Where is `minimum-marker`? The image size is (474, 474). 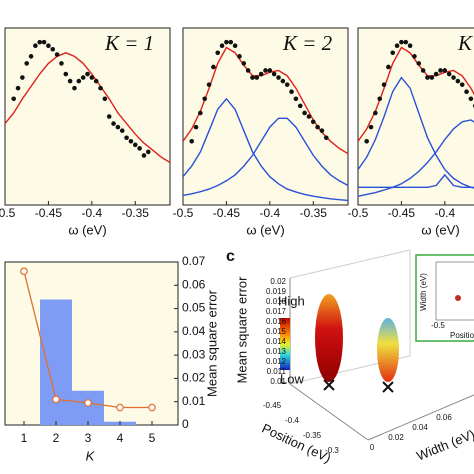 minimum-marker is located at coordinates (358, 386).